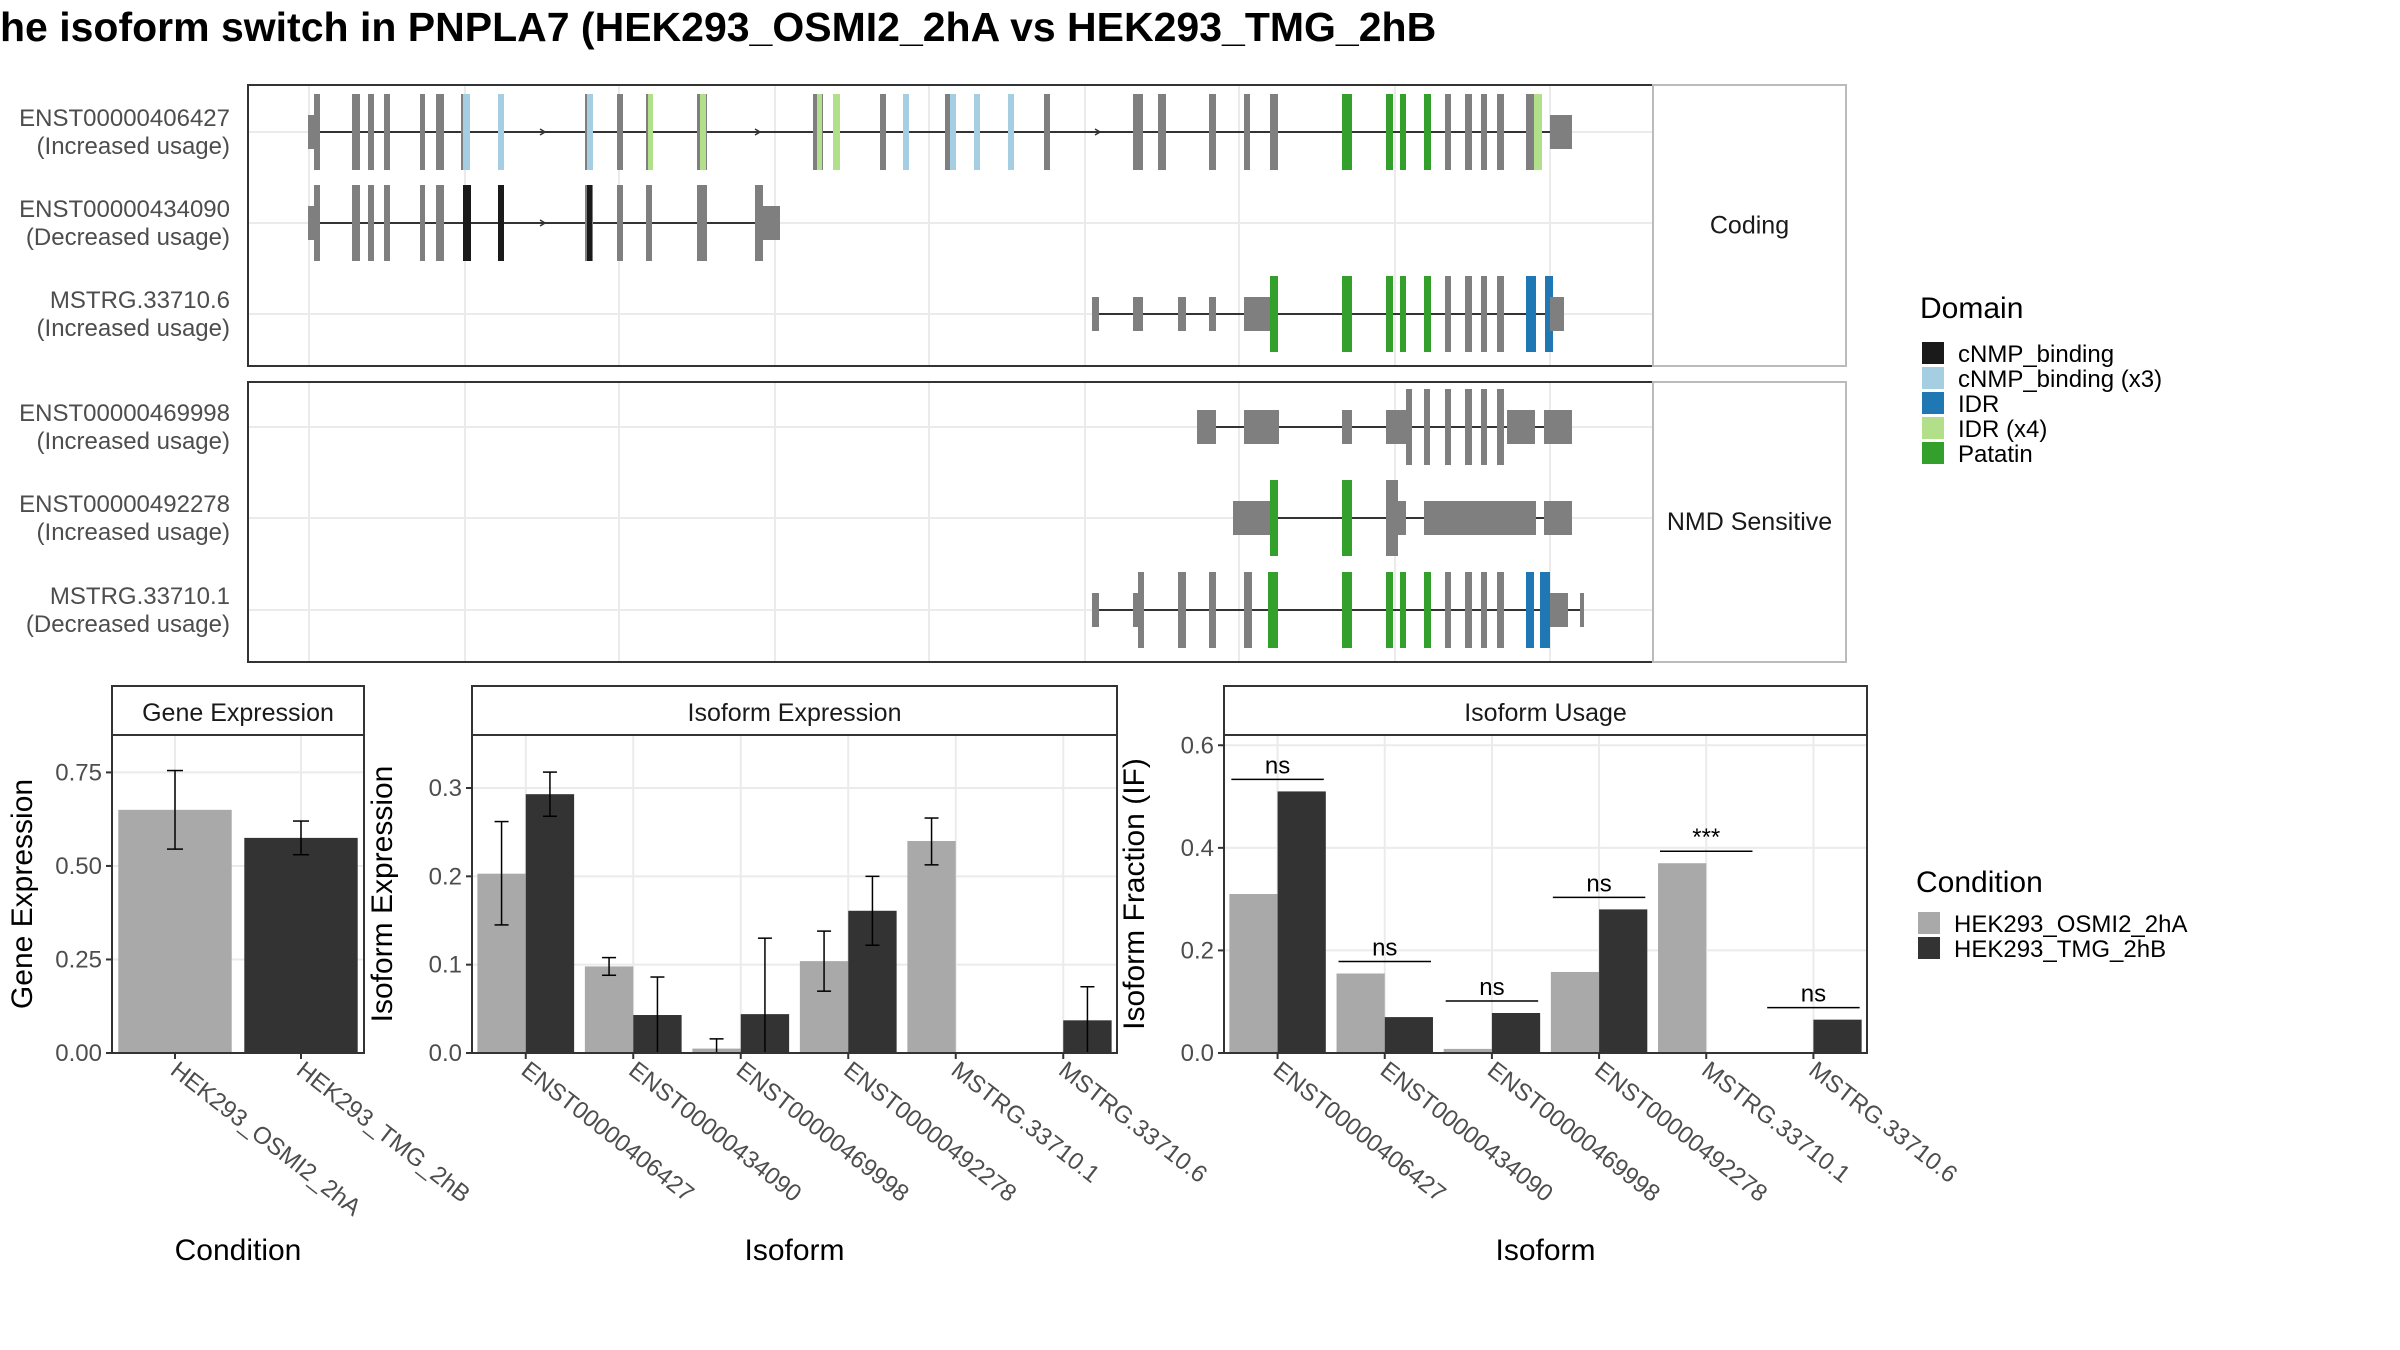 The width and height of the screenshot is (2400, 1350). Describe the element at coordinates (382, 894) in the screenshot. I see `y-axis-title: Isoform Expression` at that location.